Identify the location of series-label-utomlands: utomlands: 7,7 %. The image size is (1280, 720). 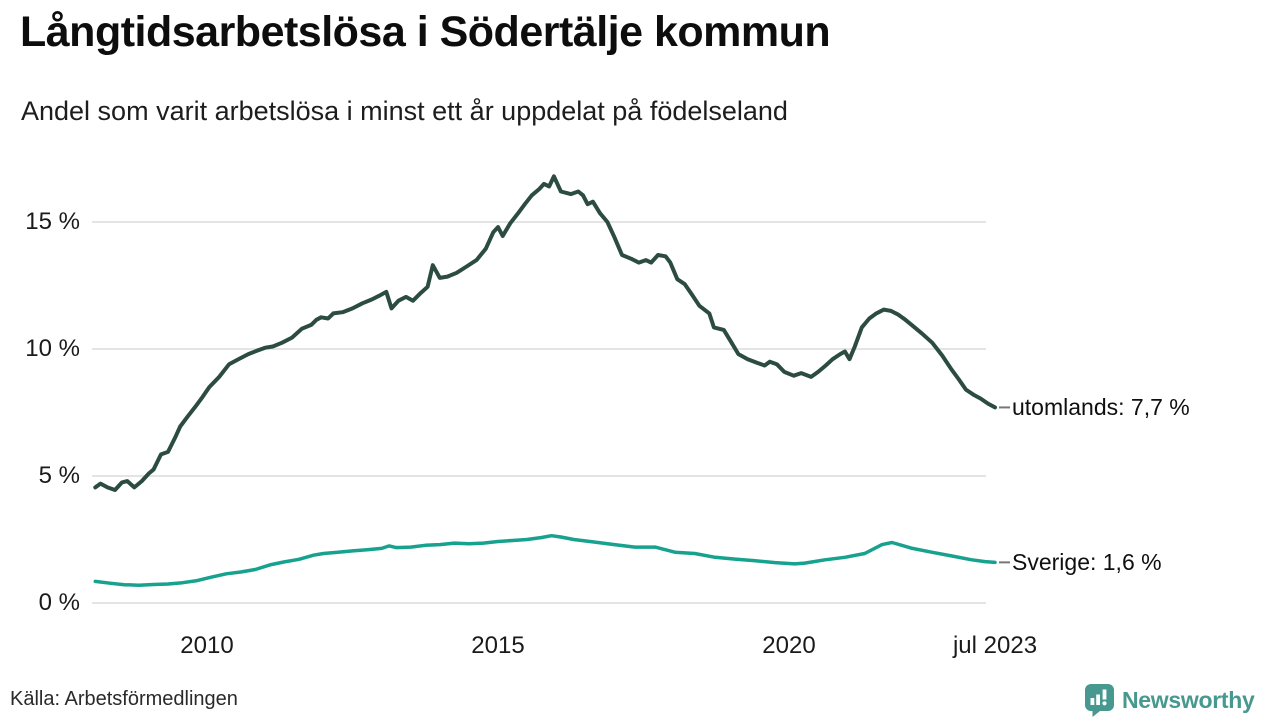
(1101, 407).